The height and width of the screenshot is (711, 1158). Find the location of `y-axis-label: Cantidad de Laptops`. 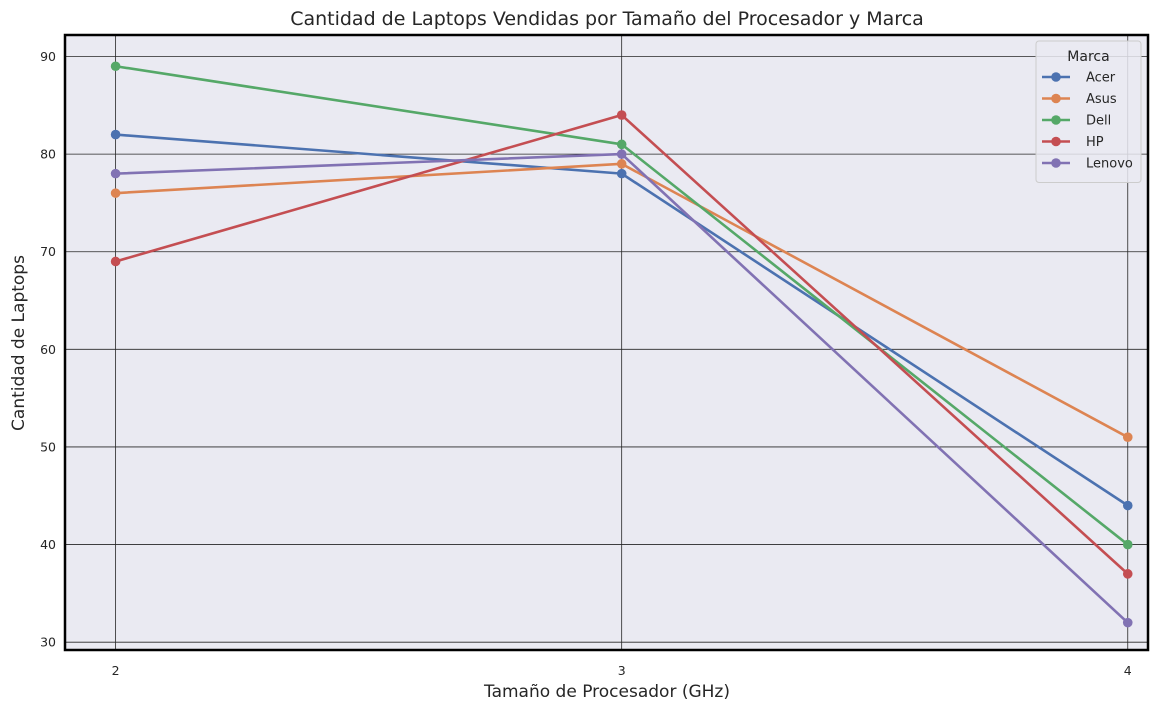

y-axis-label: Cantidad de Laptops is located at coordinates (19, 343).